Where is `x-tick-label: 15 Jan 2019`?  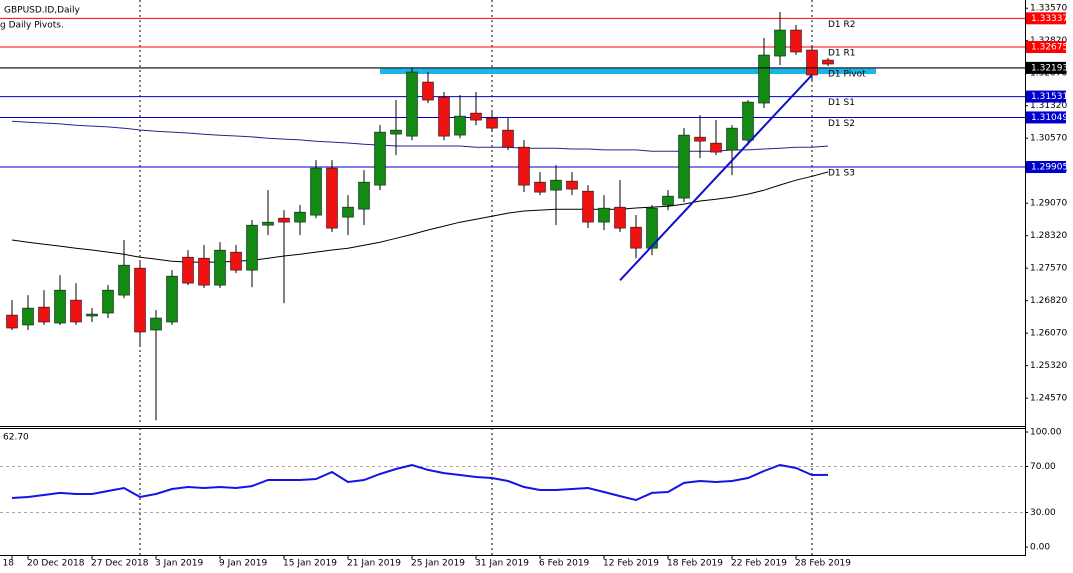
x-tick-label: 15 Jan 2019 is located at coordinates (310, 564).